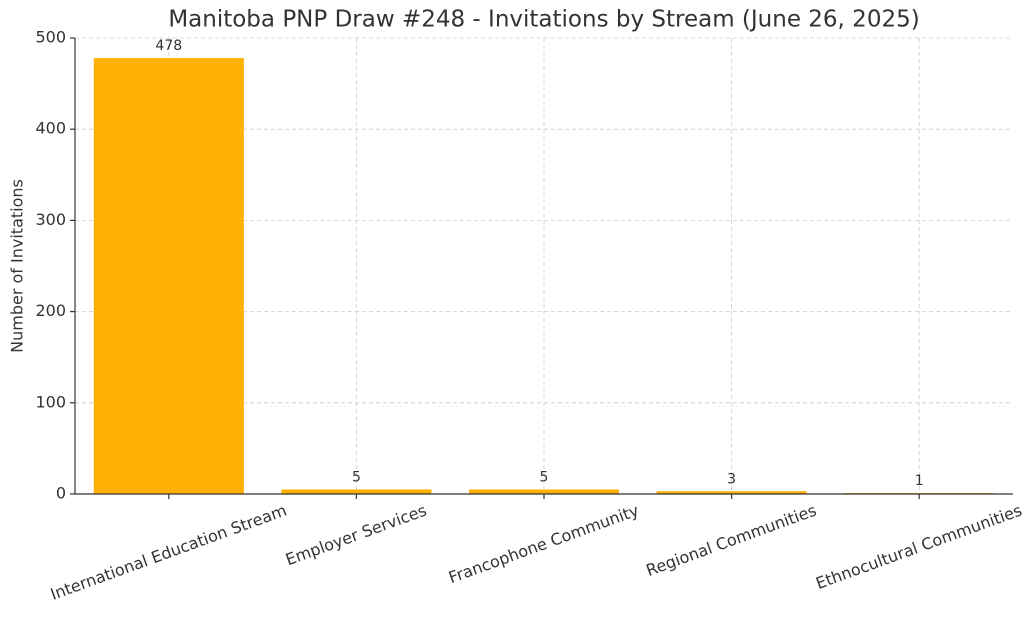 This screenshot has height=620, width=1024. What do you see at coordinates (731, 479) in the screenshot?
I see `value-label: 3` at bounding box center [731, 479].